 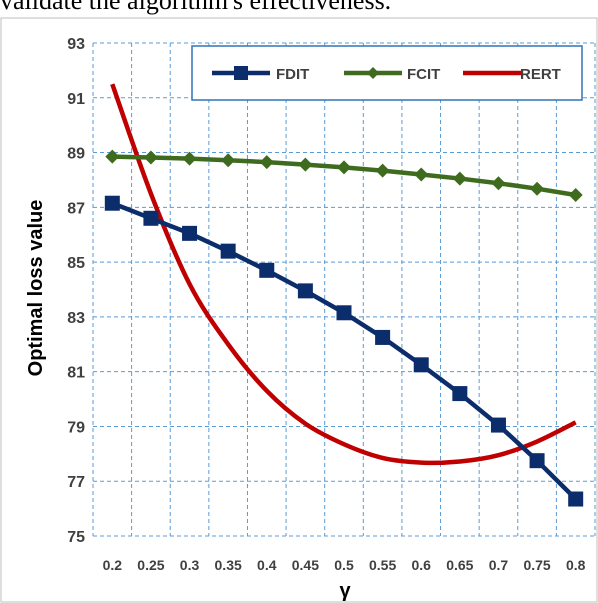 I want to click on y-tick-label: 85, so click(x=76, y=263).